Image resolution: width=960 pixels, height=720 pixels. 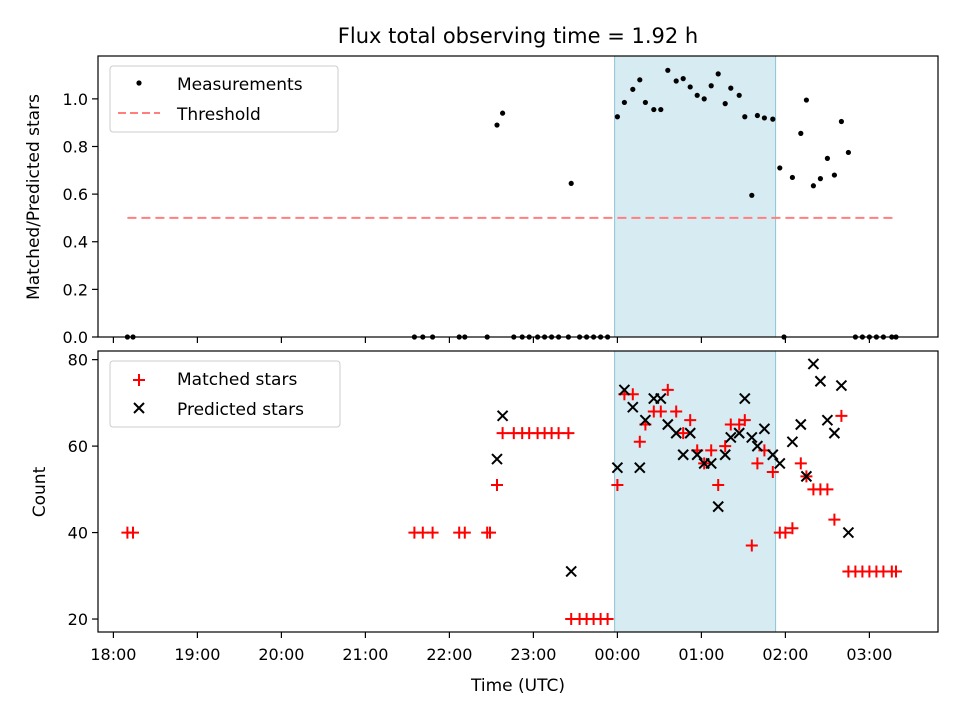 I want to click on count-observing-window-shade, so click(x=695, y=491).